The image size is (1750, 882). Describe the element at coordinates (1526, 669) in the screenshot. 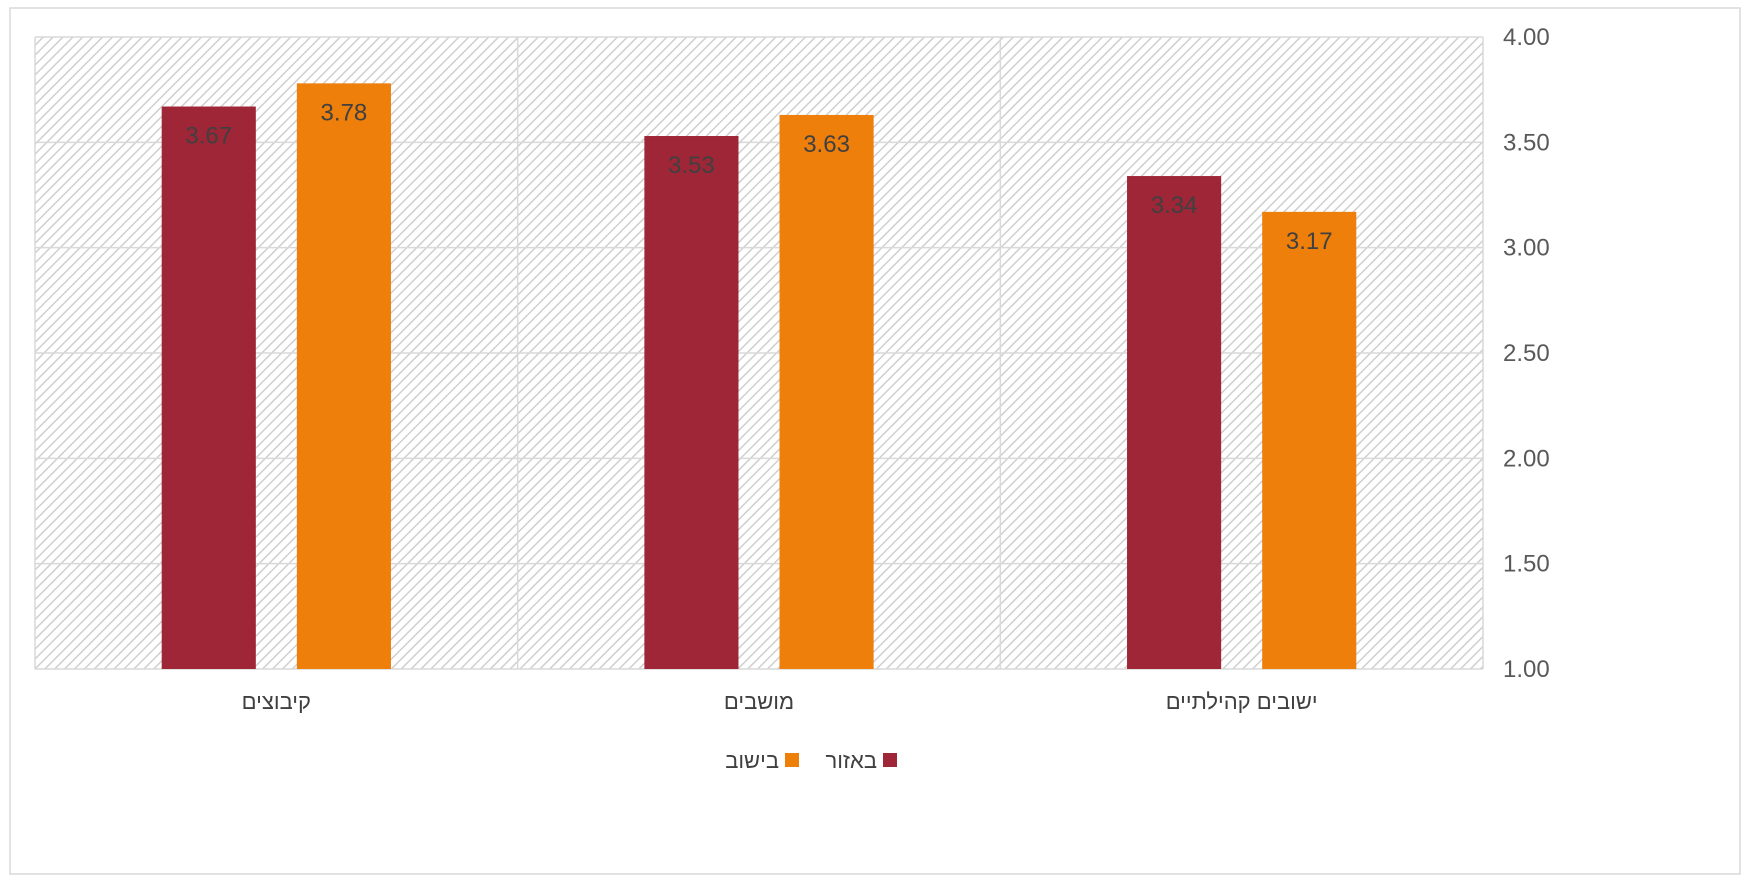

I see `y-tick-label: 1.00` at that location.